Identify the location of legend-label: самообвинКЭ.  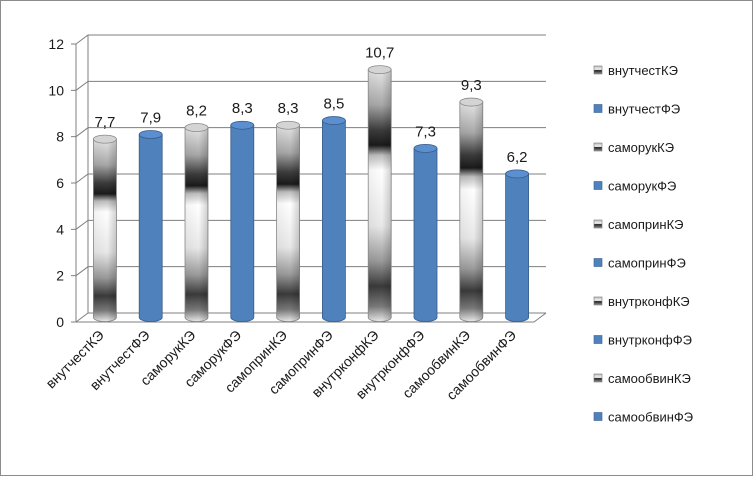
(649, 378).